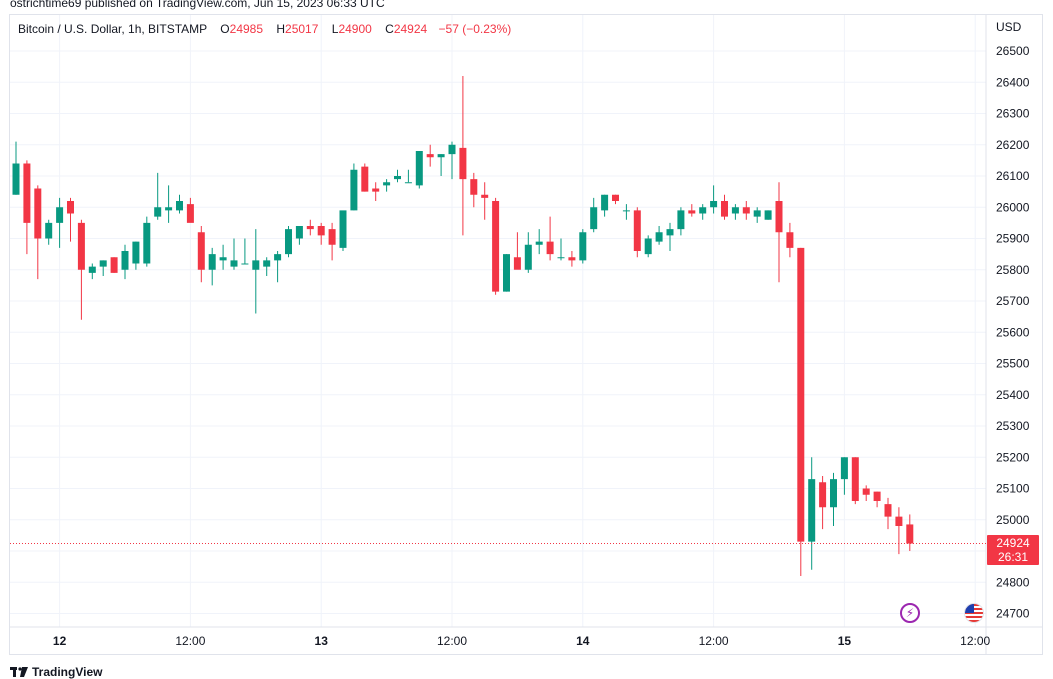 The image size is (1053, 679). I want to click on footer-brand: TradingView, so click(56, 672).